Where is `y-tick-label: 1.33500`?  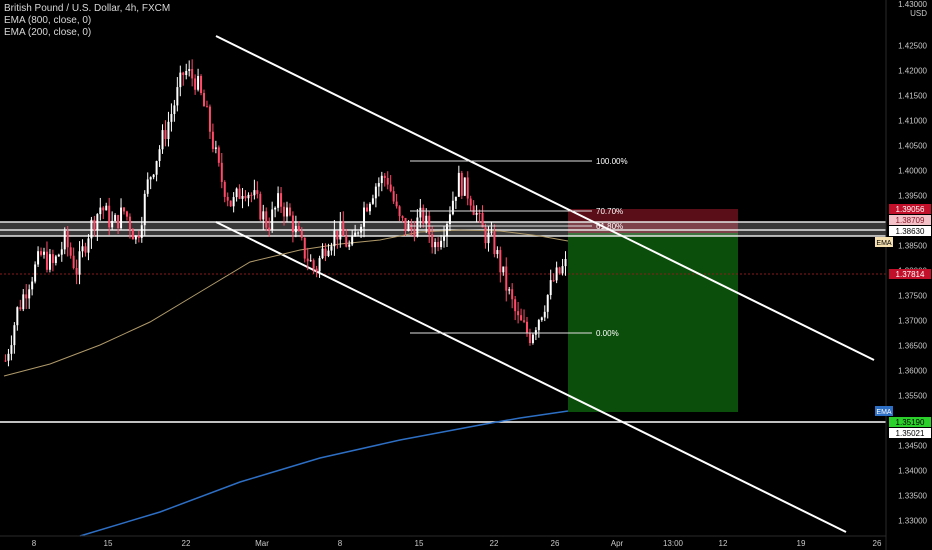
y-tick-label: 1.33500 is located at coordinates (912, 496).